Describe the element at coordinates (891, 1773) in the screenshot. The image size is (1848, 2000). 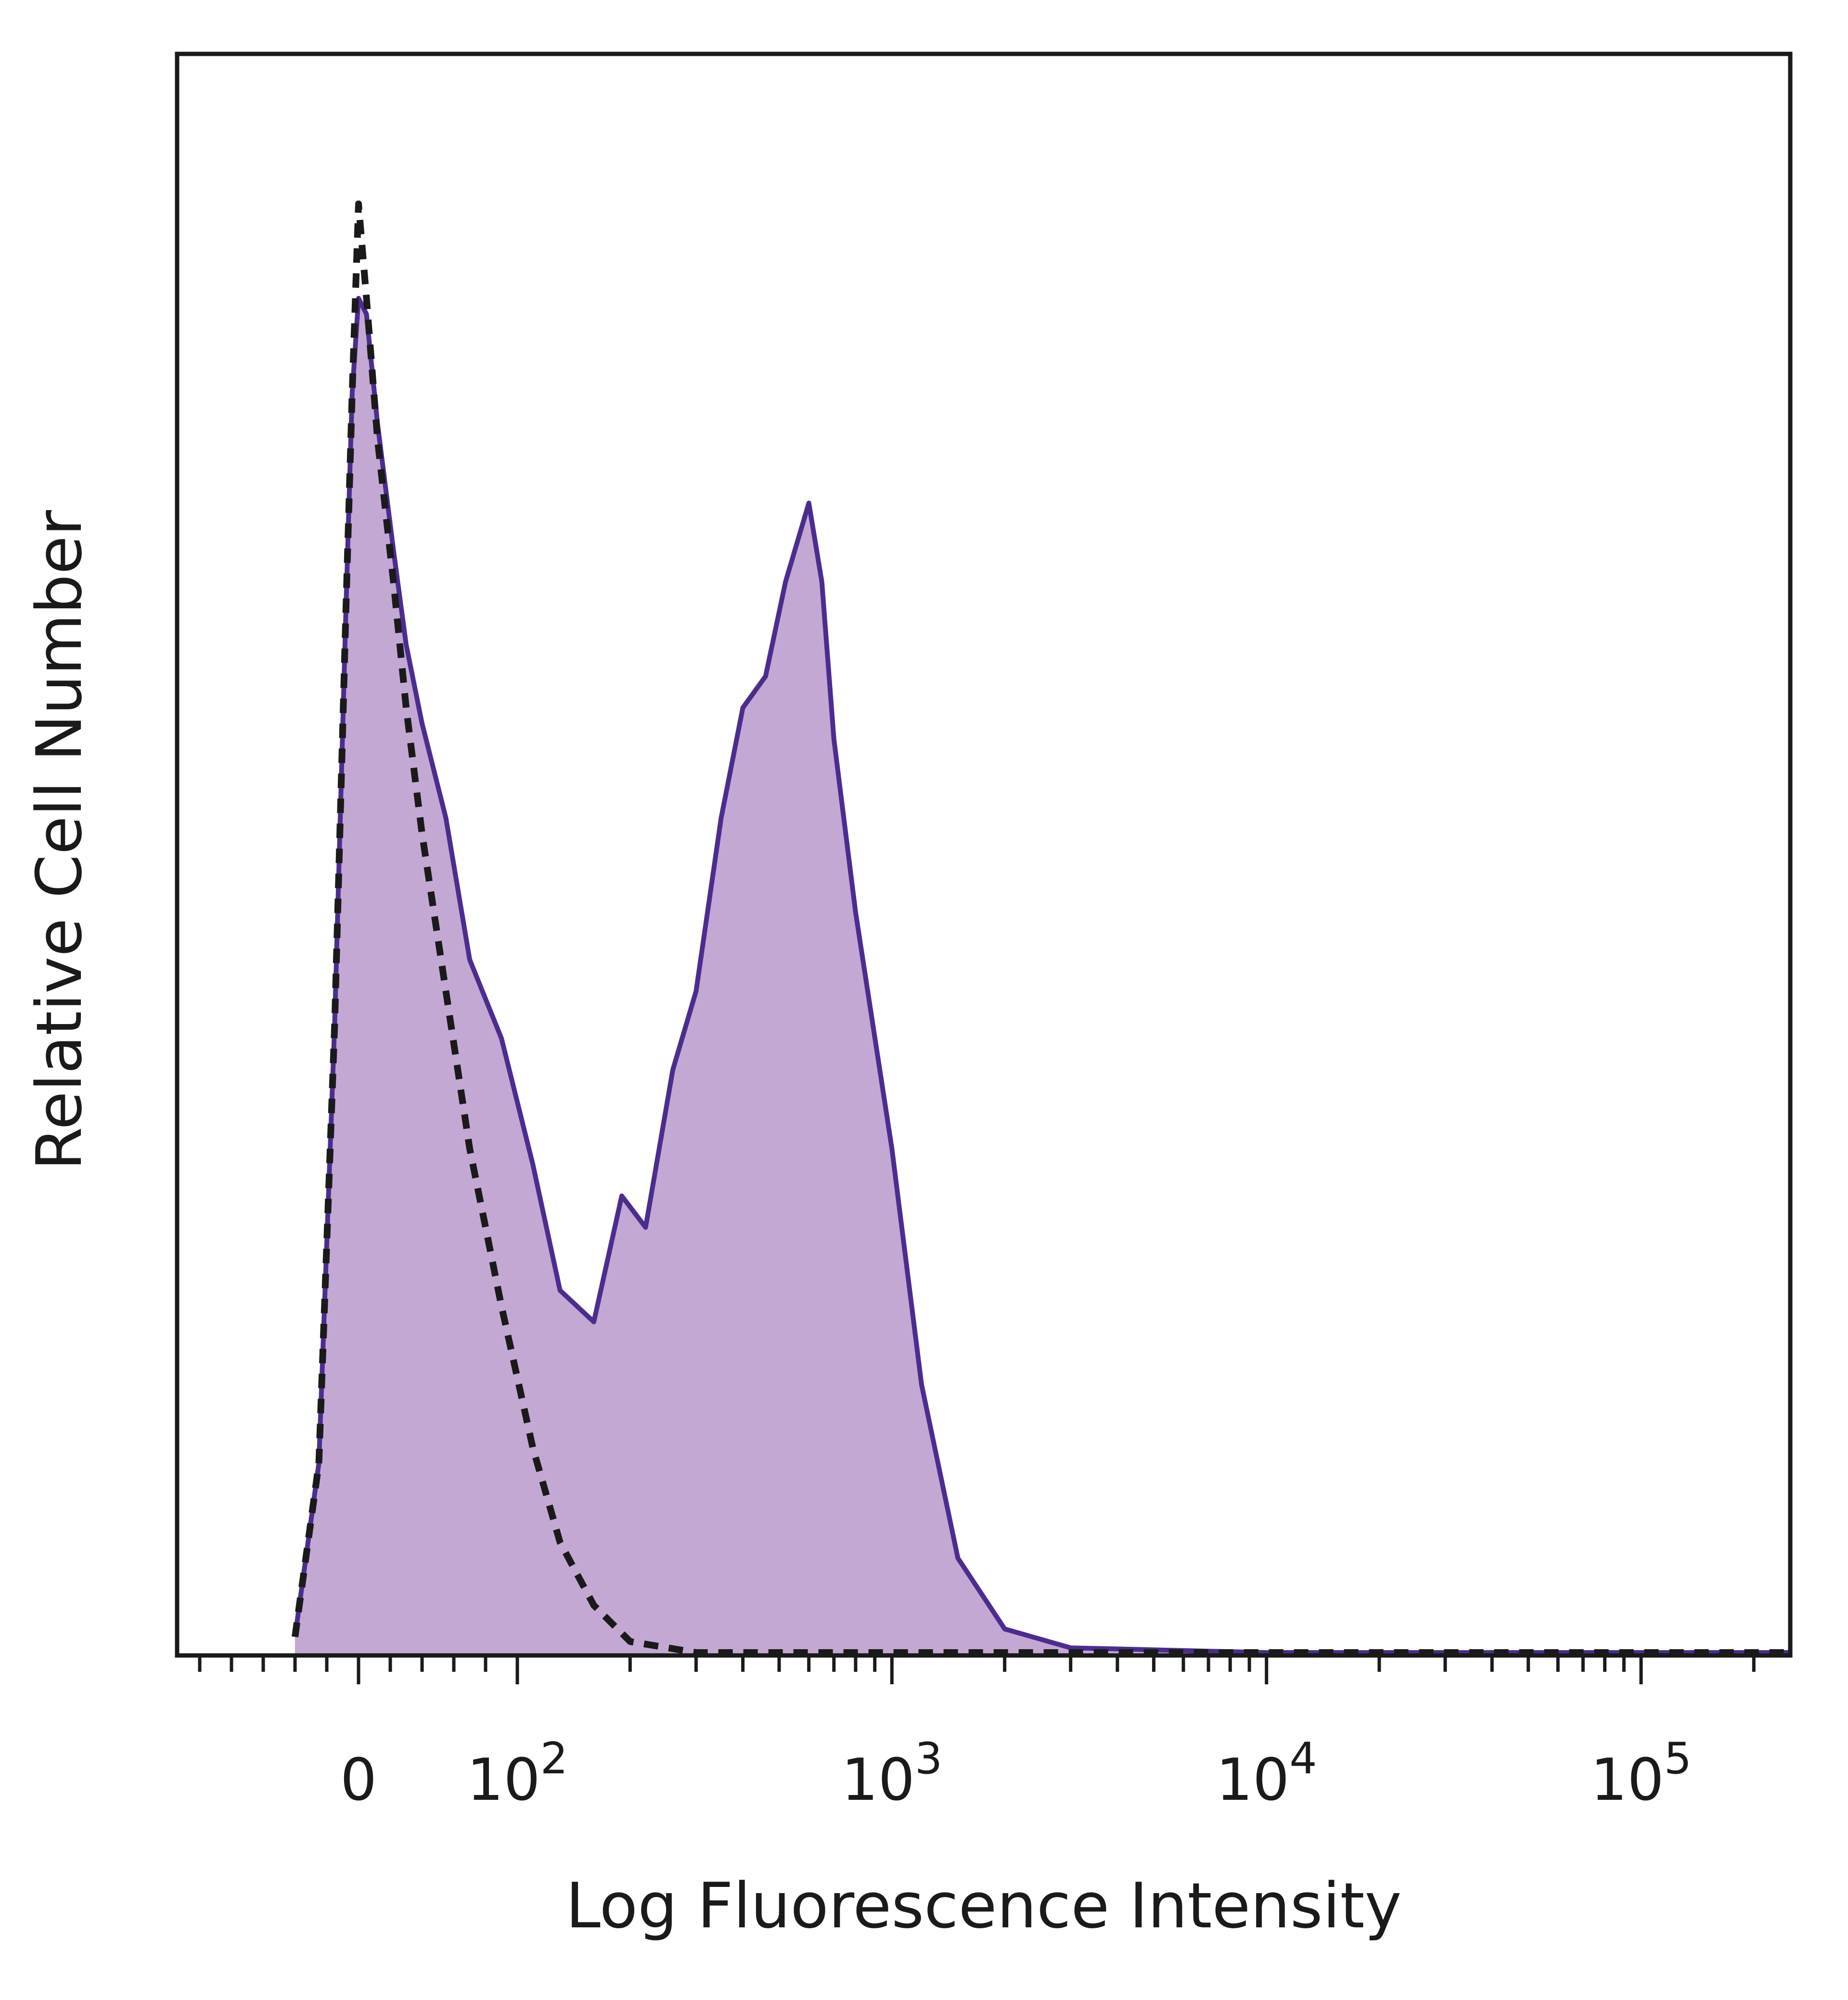
I see `x-tick-label: 10³` at that location.